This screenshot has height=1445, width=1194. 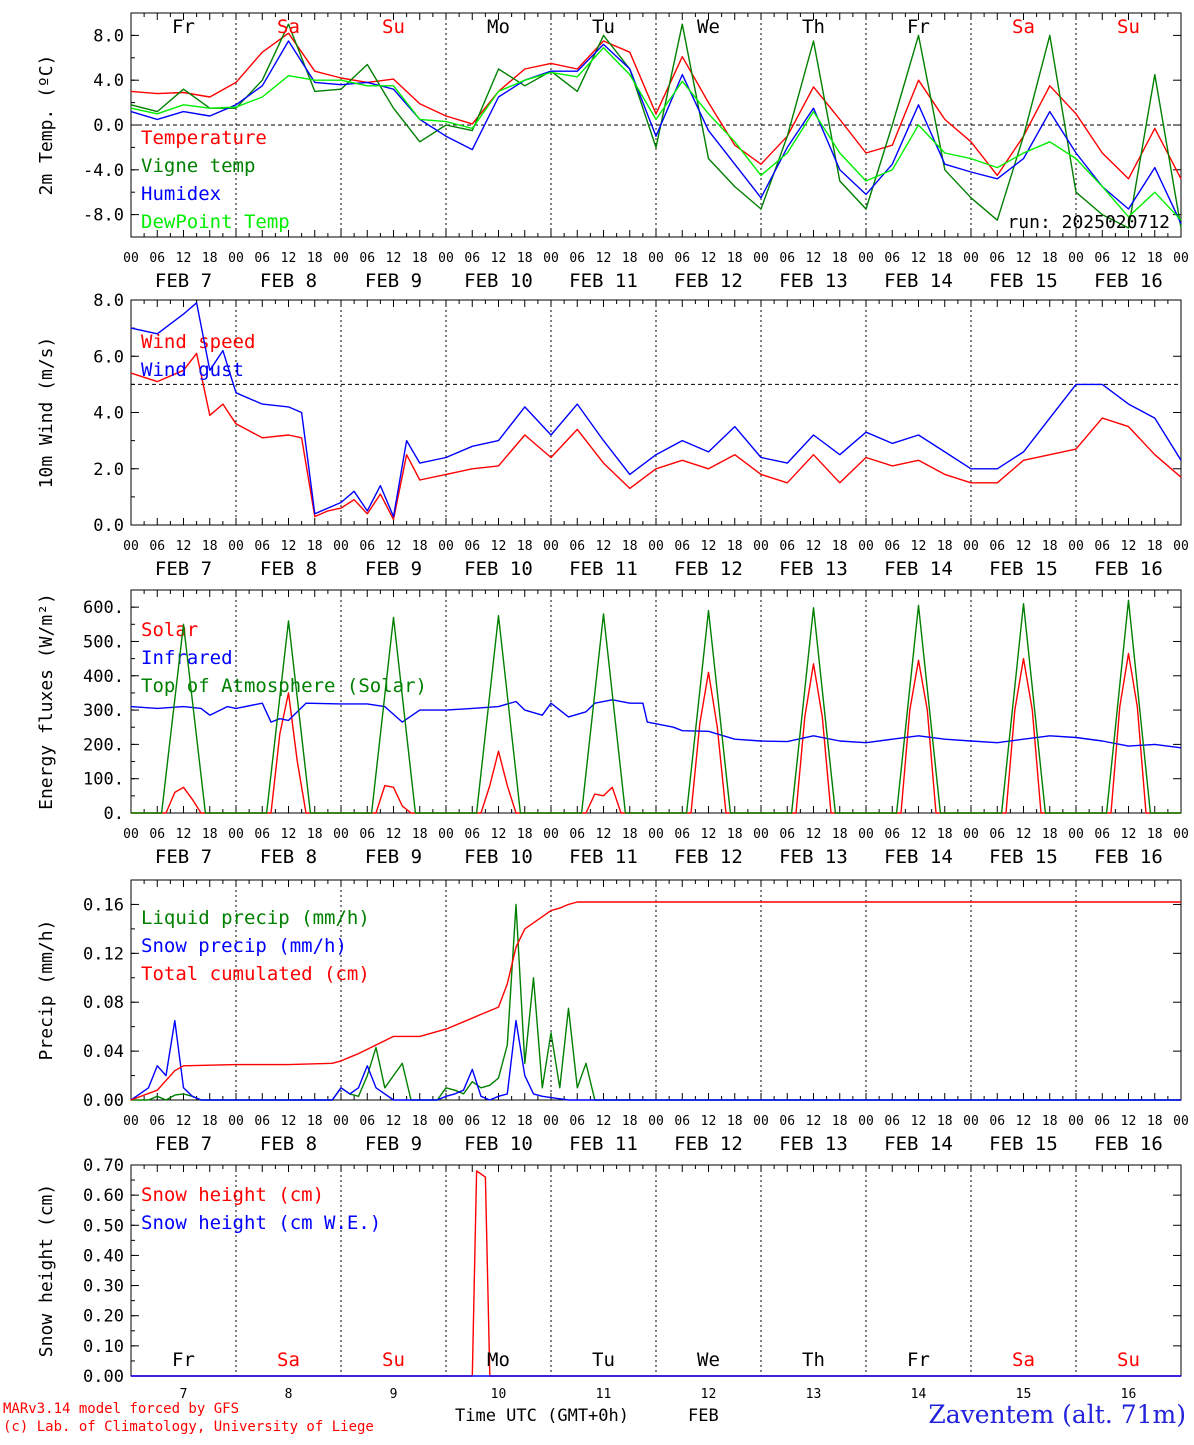 What do you see at coordinates (108, 526) in the screenshot?
I see `y-tick-label: 0.0` at bounding box center [108, 526].